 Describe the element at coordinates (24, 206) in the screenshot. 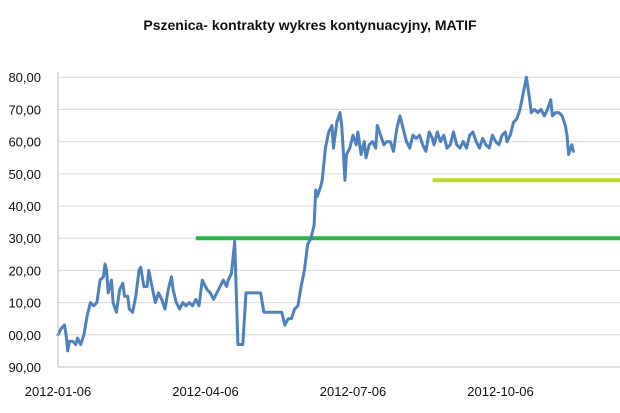

I see `y-tick-label: 40,00` at that location.